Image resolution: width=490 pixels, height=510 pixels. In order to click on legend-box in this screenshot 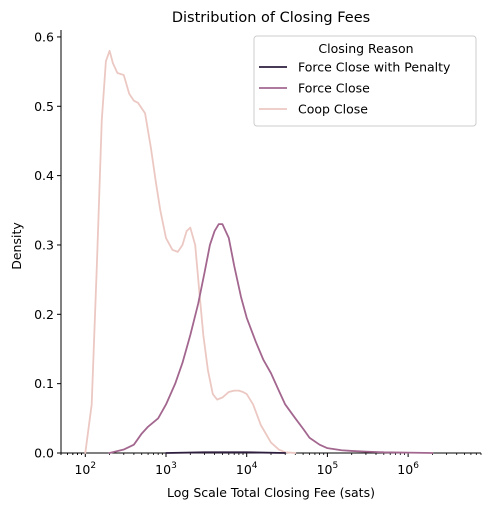, I will do `click(365, 81)`.